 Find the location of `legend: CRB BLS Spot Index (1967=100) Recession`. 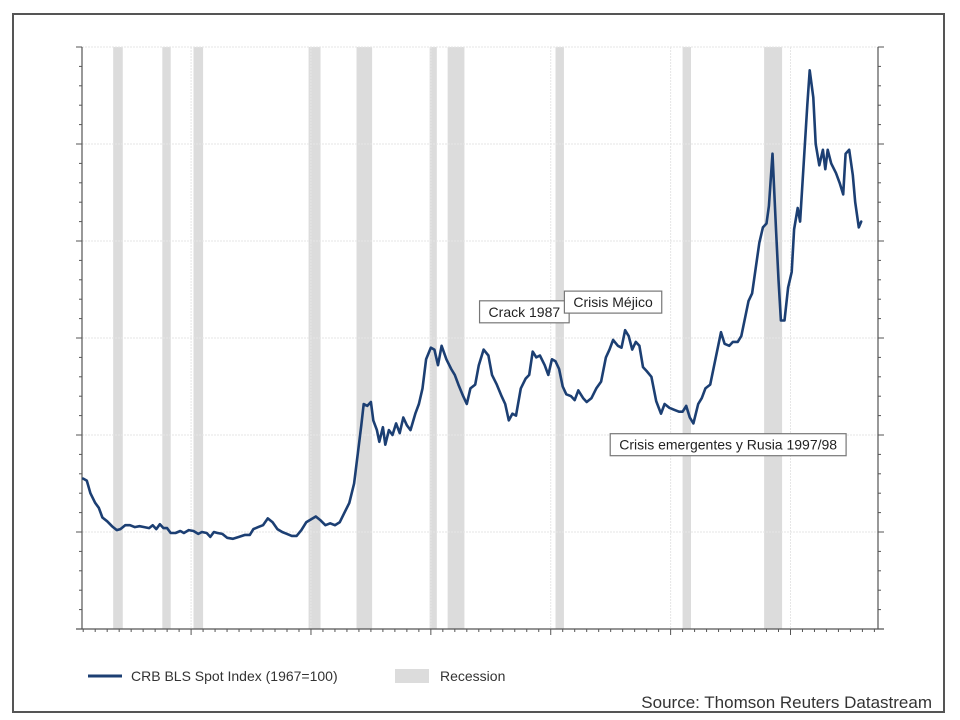

legend: CRB BLS Spot Index (1967=100) Recession is located at coordinates (296, 676).